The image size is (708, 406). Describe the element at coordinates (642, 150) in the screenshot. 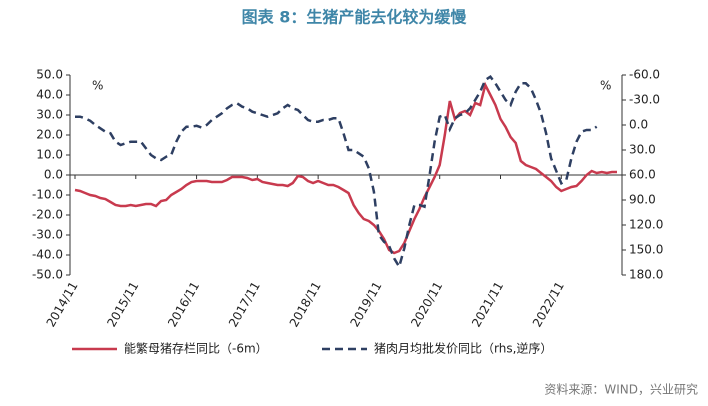

I see `y2-tick-label: 30.0` at that location.